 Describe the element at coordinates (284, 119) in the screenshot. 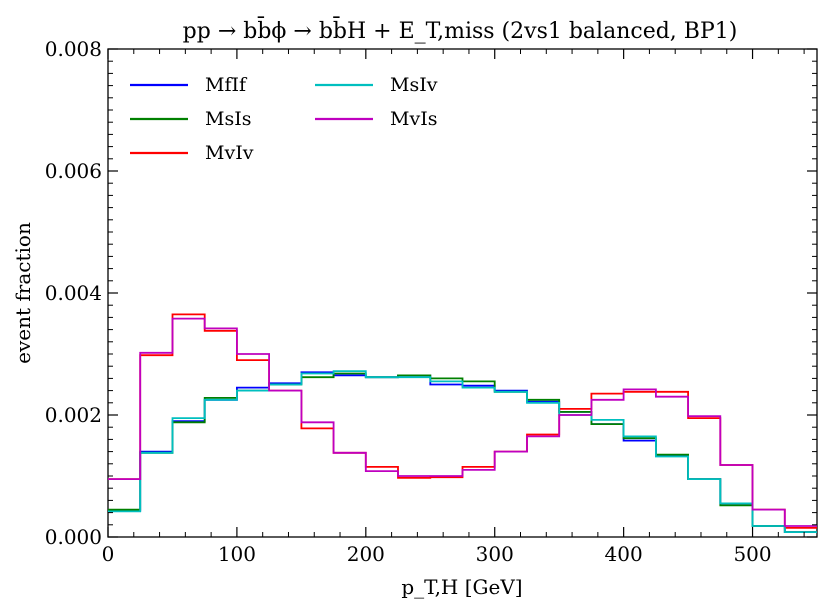

I see `legend: MfIf MsIs MvIv MsIv MvIs` at that location.